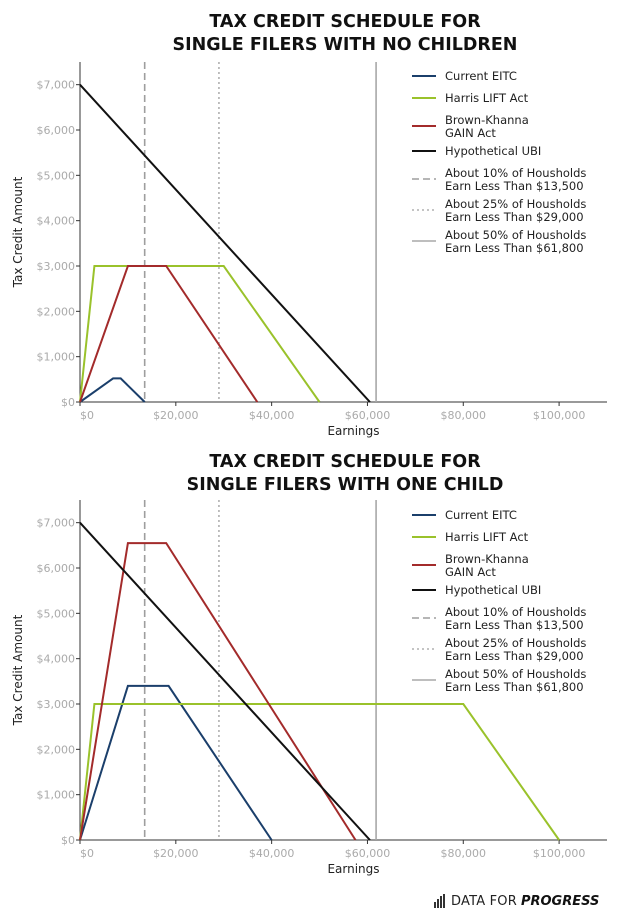  I want to click on brand-logo: DATA FOR PROGRESS, so click(516, 901).